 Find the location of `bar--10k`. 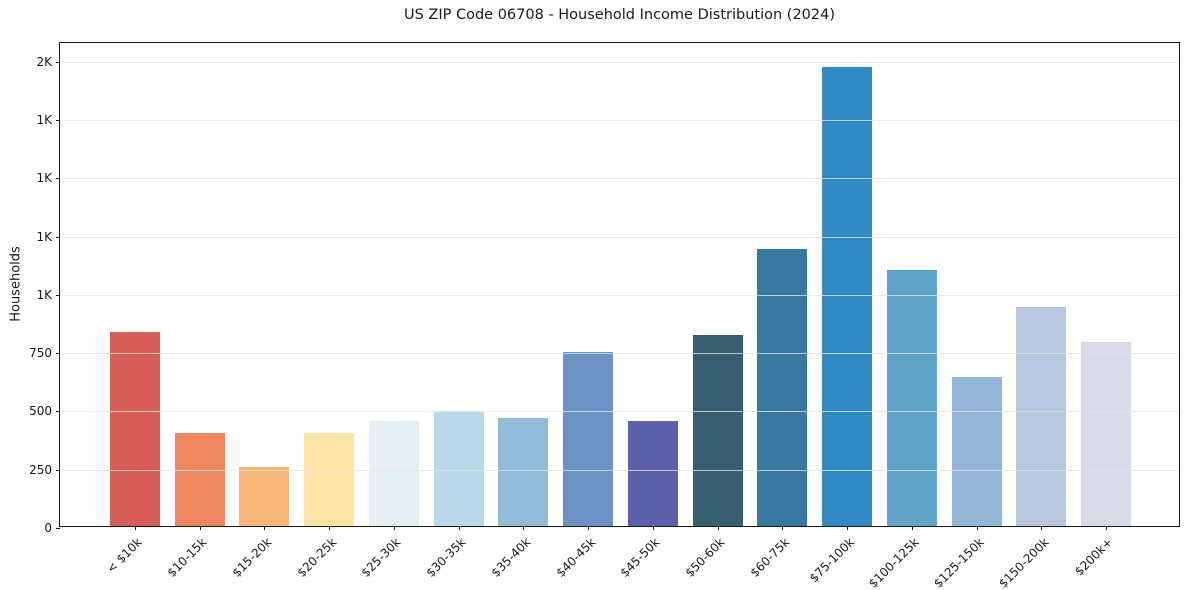

bar--10k is located at coordinates (135, 429).